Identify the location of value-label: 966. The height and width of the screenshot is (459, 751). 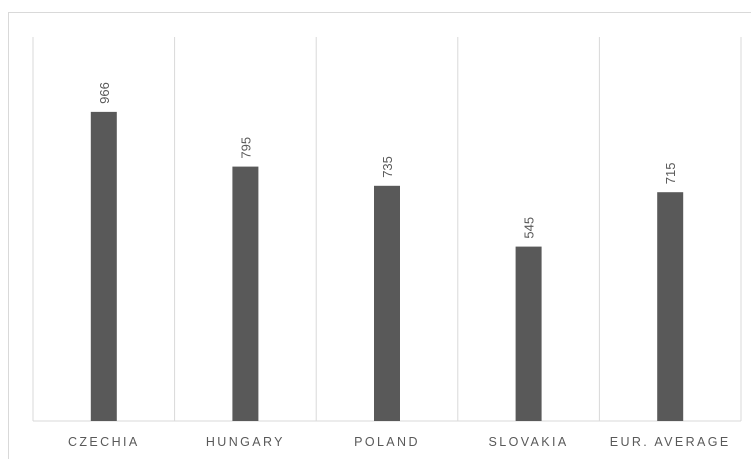
(104, 93).